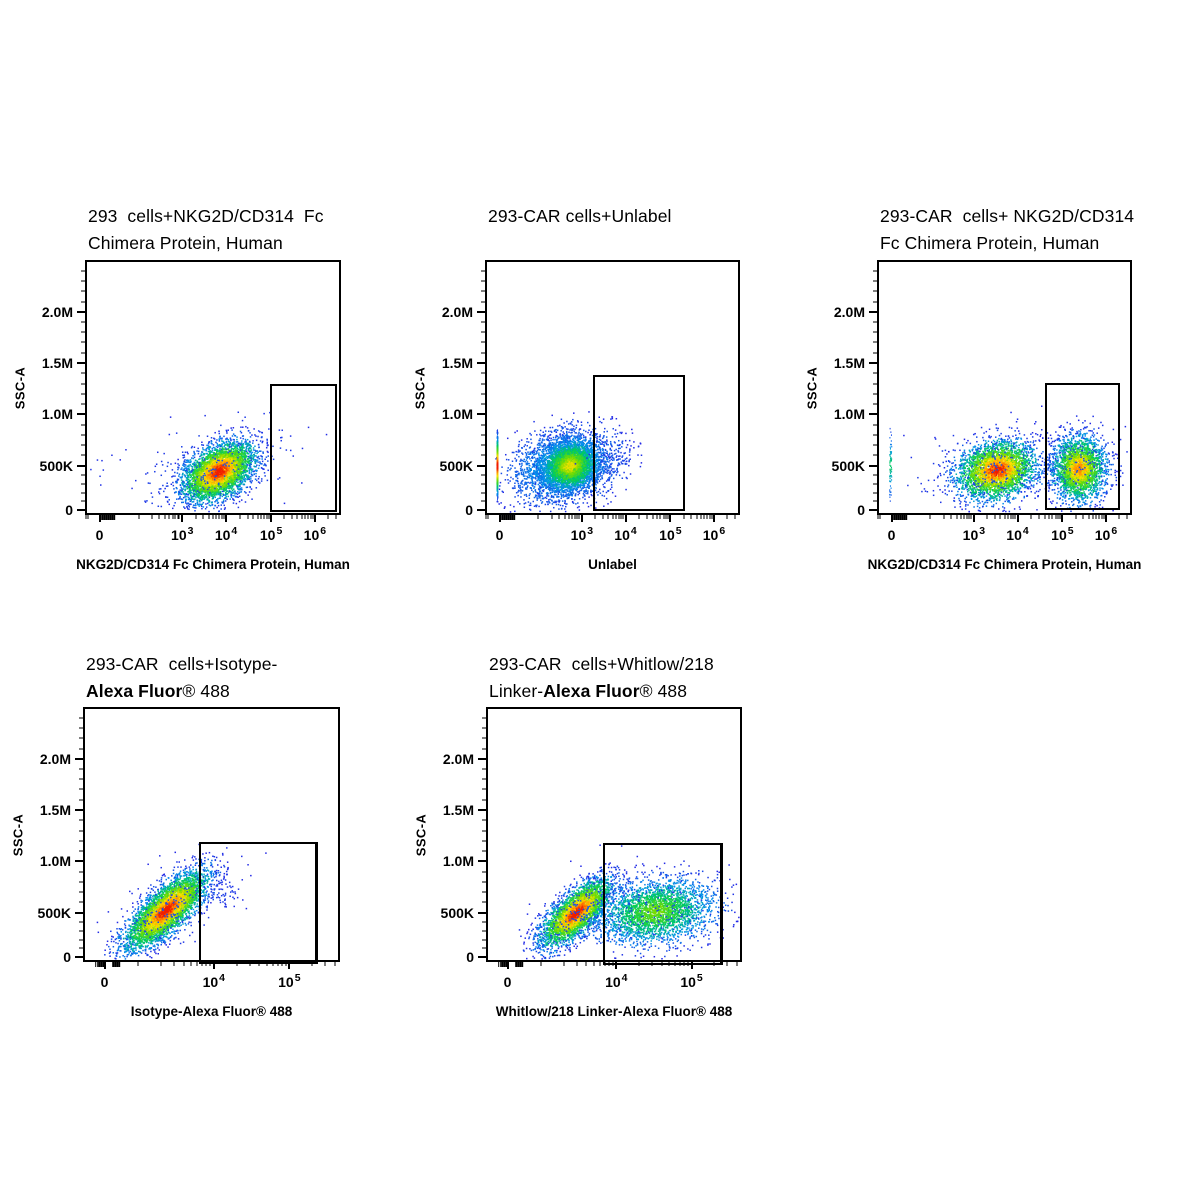  What do you see at coordinates (158, 691) in the screenshot?
I see `plot-title-line: Alexa Fluor® 488` at bounding box center [158, 691].